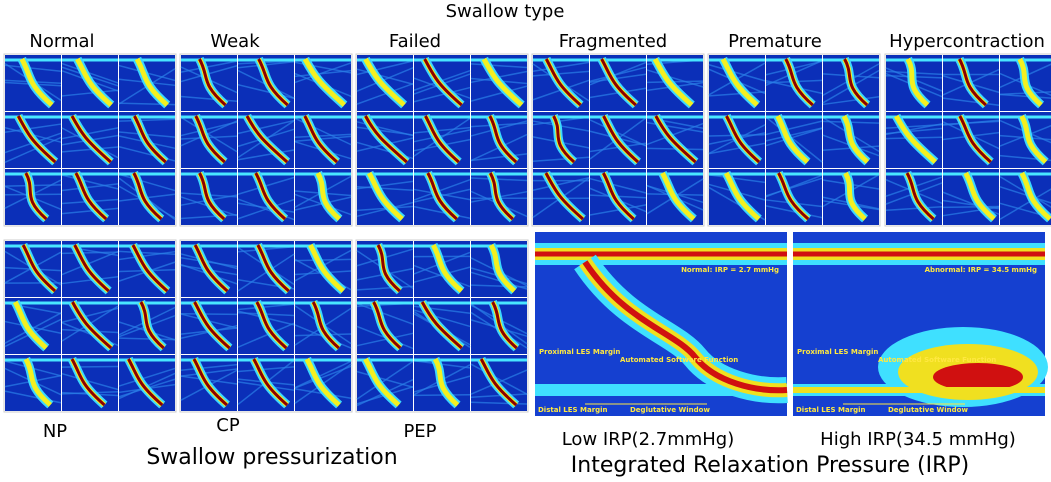 Image resolution: width=1051 pixels, height=482 pixels. What do you see at coordinates (613, 41) in the screenshot?
I see `panel-label: Fragmented` at bounding box center [613, 41].